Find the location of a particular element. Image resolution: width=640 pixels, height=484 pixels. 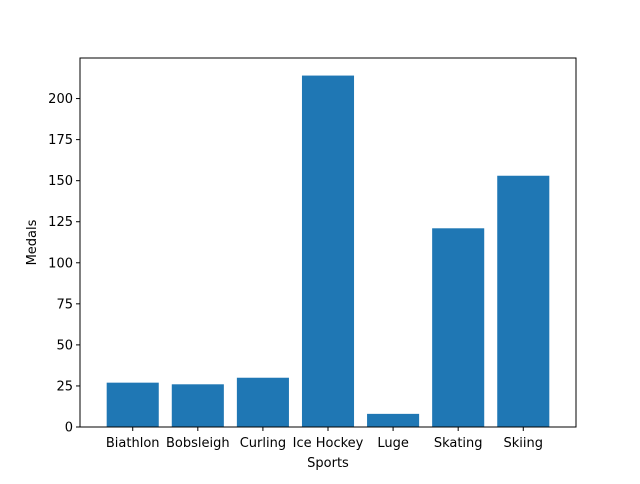

x-tick-label: Biathlon is located at coordinates (133, 443).